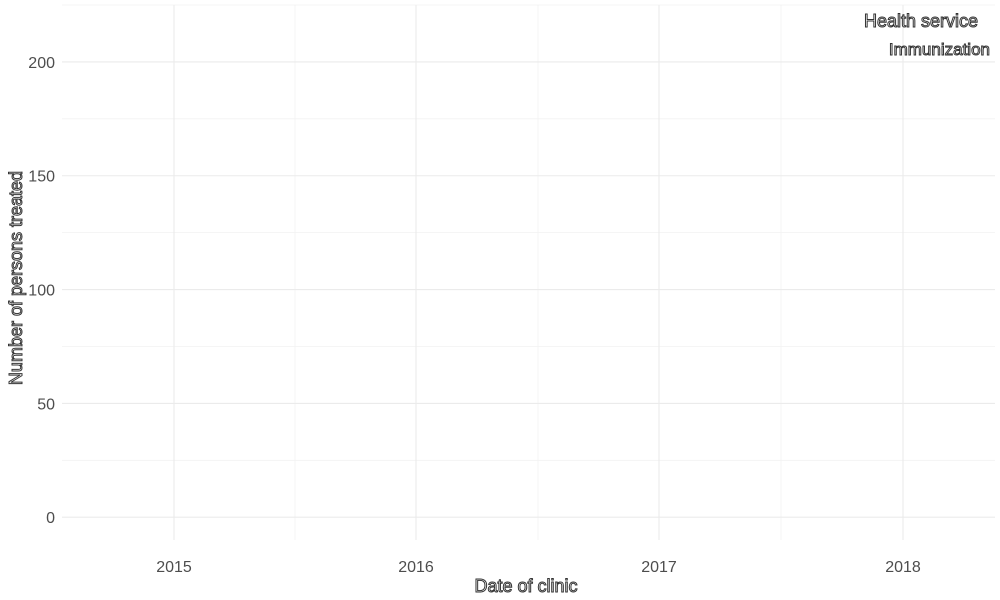 This screenshot has width=1000, height=600. What do you see at coordinates (659, 567) in the screenshot?
I see `x-tick-label: 2017` at bounding box center [659, 567].